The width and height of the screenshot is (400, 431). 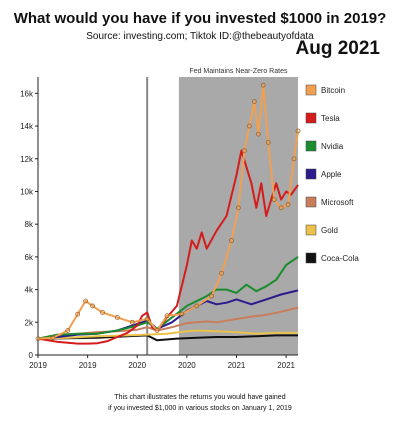 I want to click on legend-label: Tesla, so click(x=330, y=118).